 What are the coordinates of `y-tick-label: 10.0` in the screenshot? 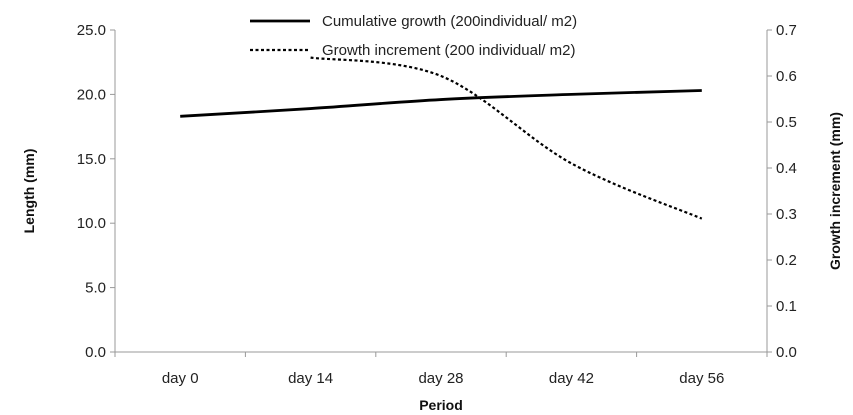 It's located at (91, 223).